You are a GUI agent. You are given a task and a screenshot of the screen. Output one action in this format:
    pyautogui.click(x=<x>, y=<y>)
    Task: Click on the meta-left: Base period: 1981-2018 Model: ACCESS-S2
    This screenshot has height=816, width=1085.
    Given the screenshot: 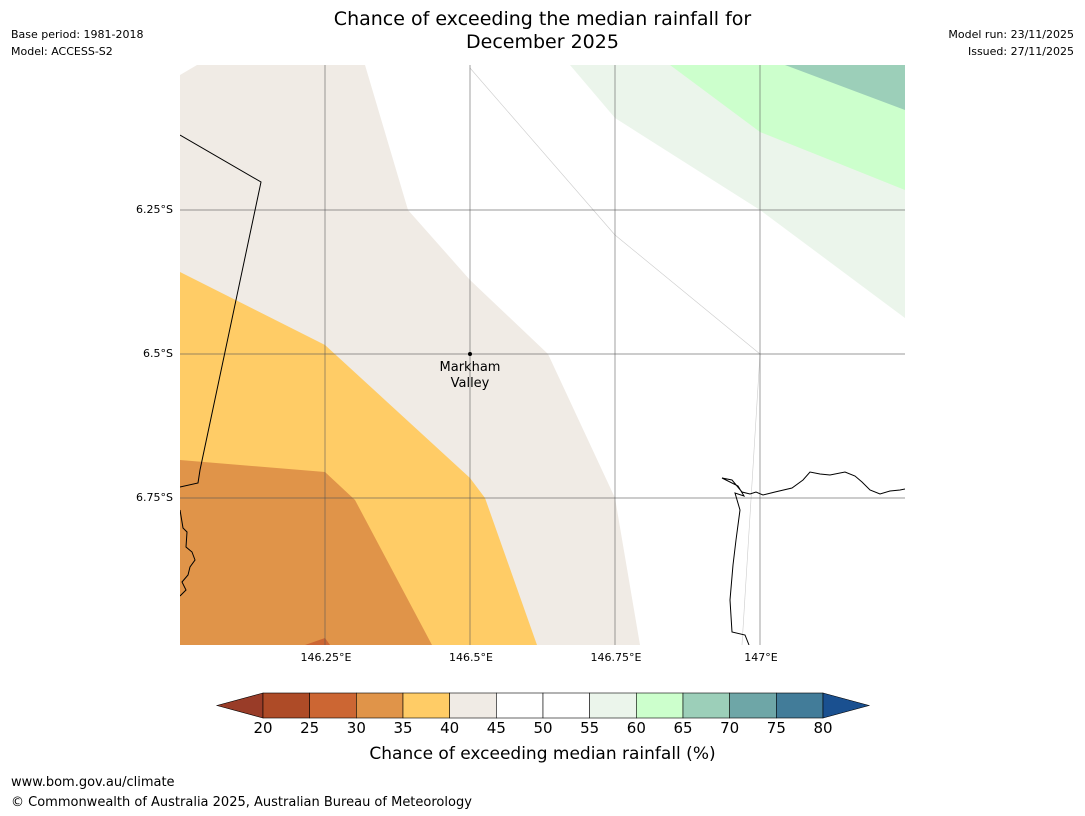 What is the action you would take?
    pyautogui.click(x=77, y=43)
    